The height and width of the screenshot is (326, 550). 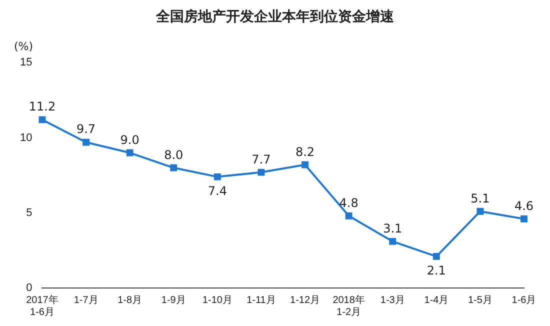 What do you see at coordinates (480, 198) in the screenshot?
I see `data-label: 5.1` at bounding box center [480, 198].